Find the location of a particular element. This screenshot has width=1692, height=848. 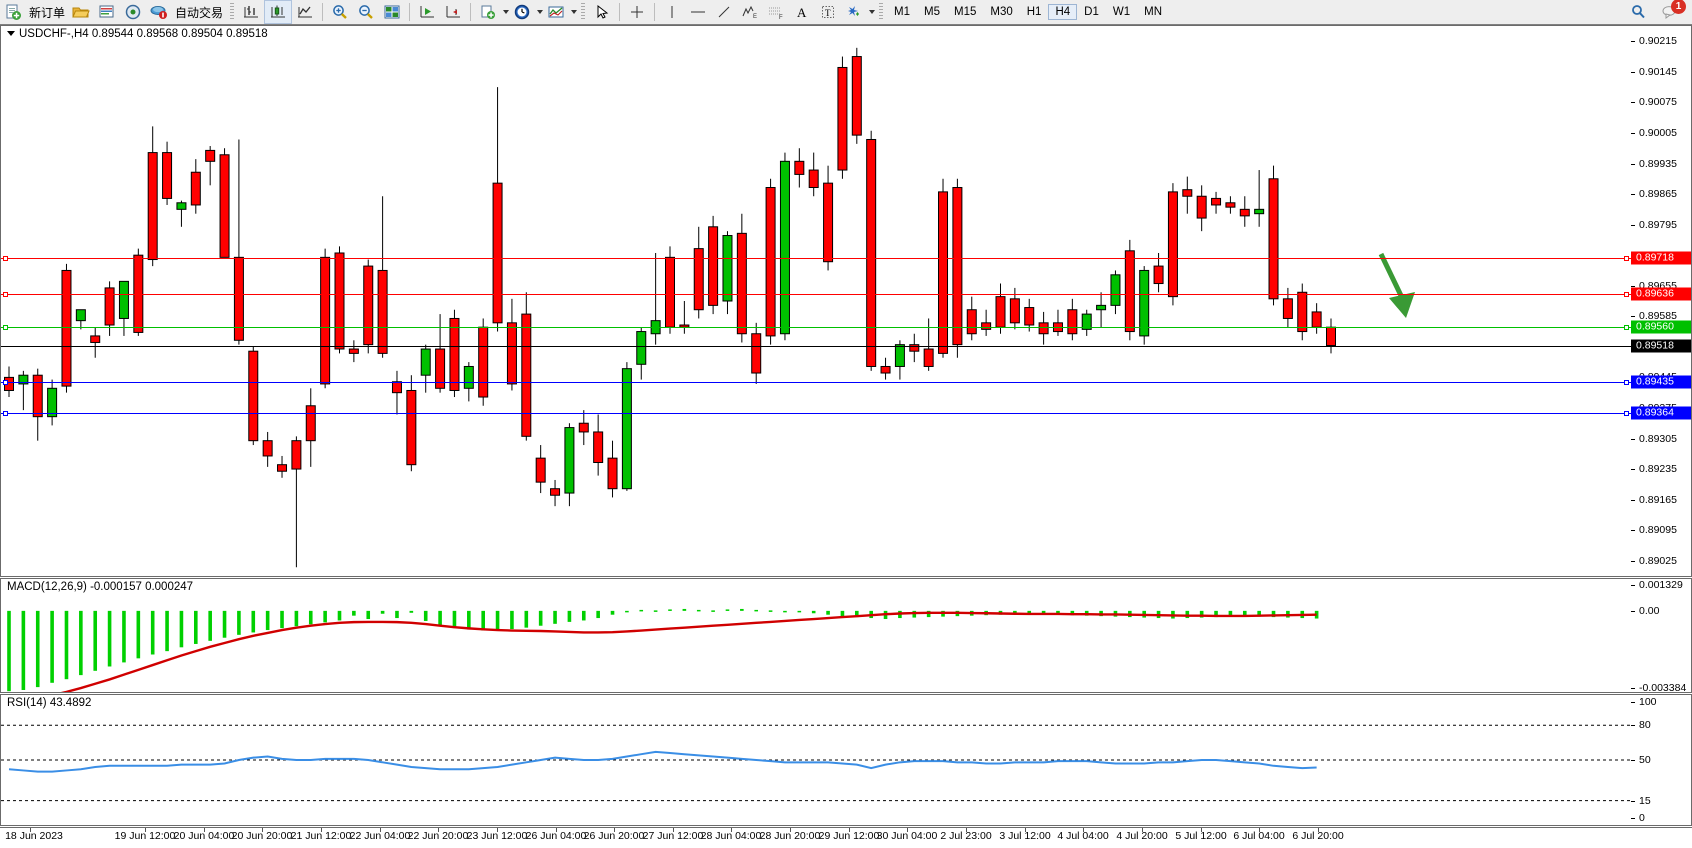

price-flag-resistance-1: 0.89718 is located at coordinates (1661, 258).